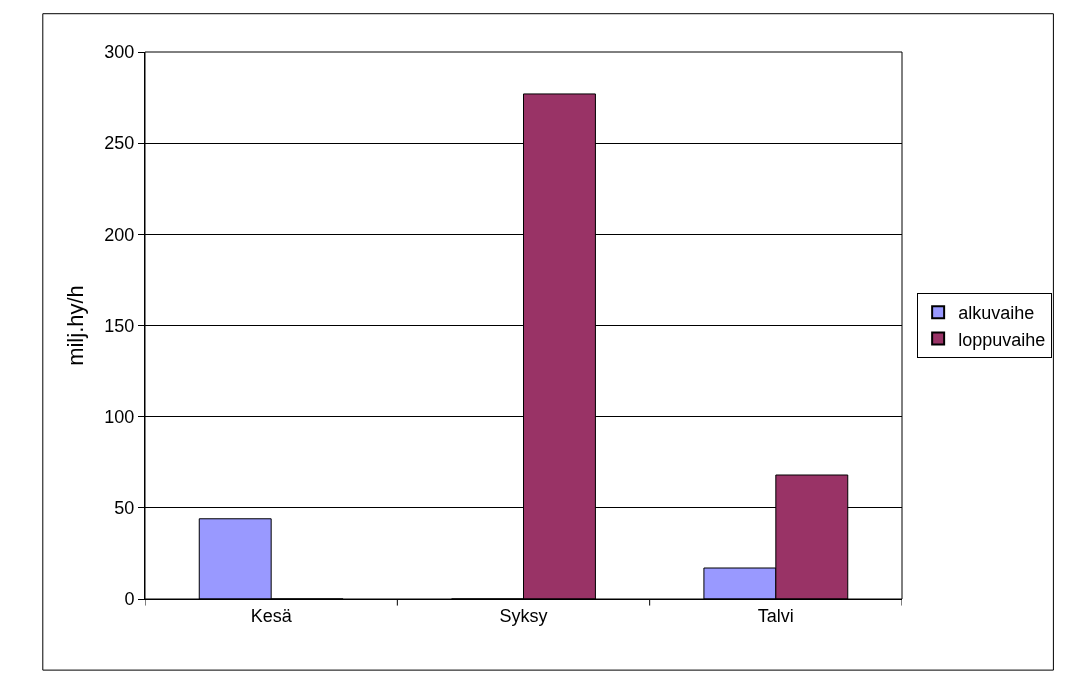 The image size is (1092, 675). Describe the element at coordinates (119, 52) in the screenshot. I see `y-tick-label: 300` at that location.